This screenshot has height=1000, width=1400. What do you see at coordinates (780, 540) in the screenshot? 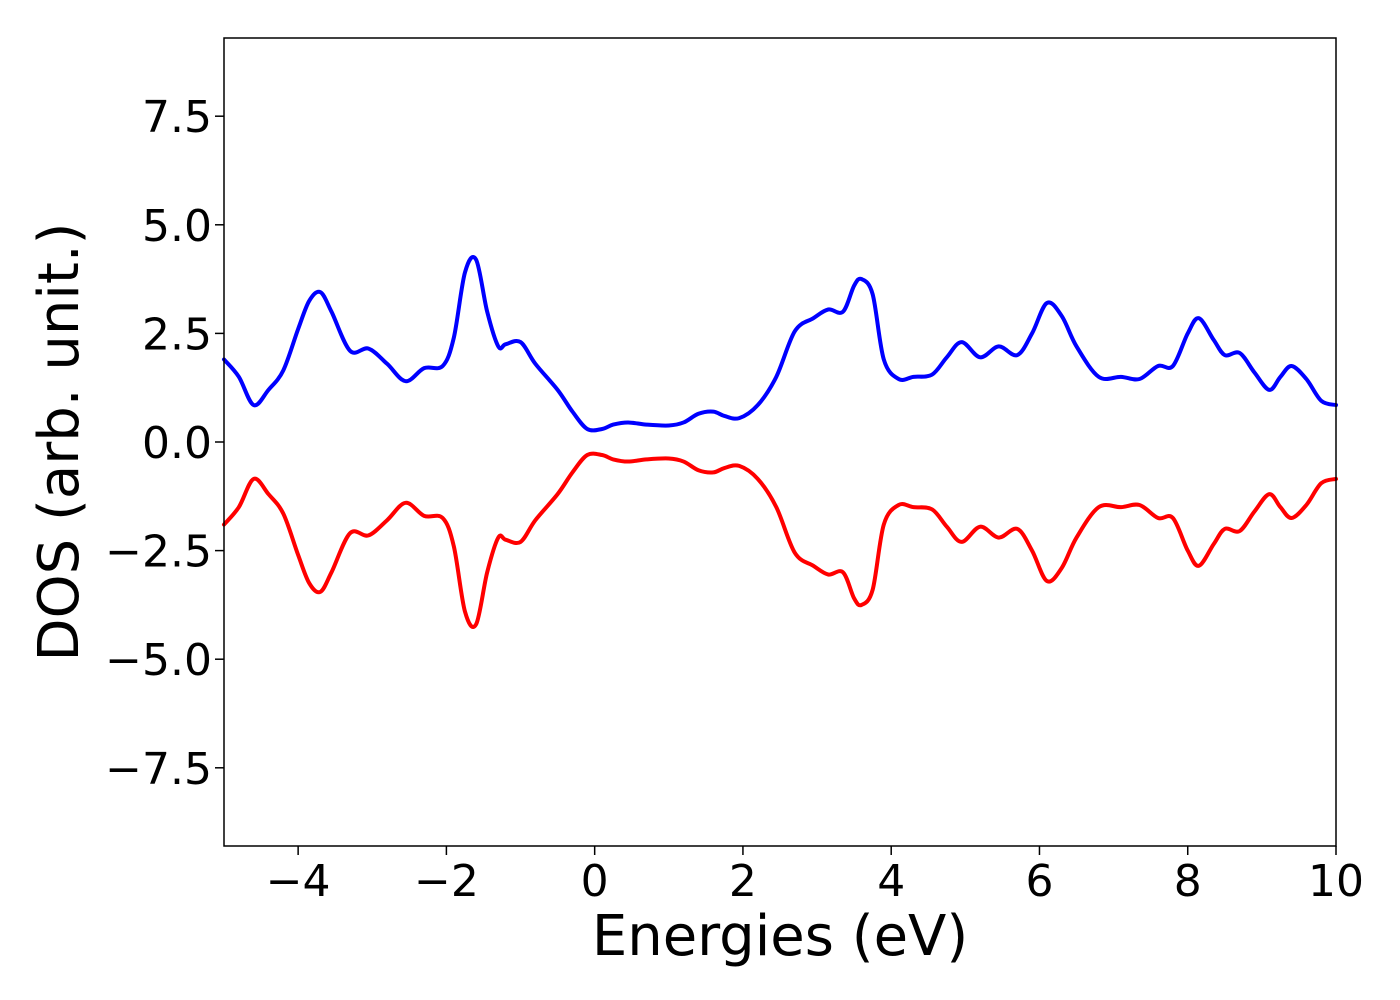
I see `dos-series-negative` at bounding box center [780, 540].